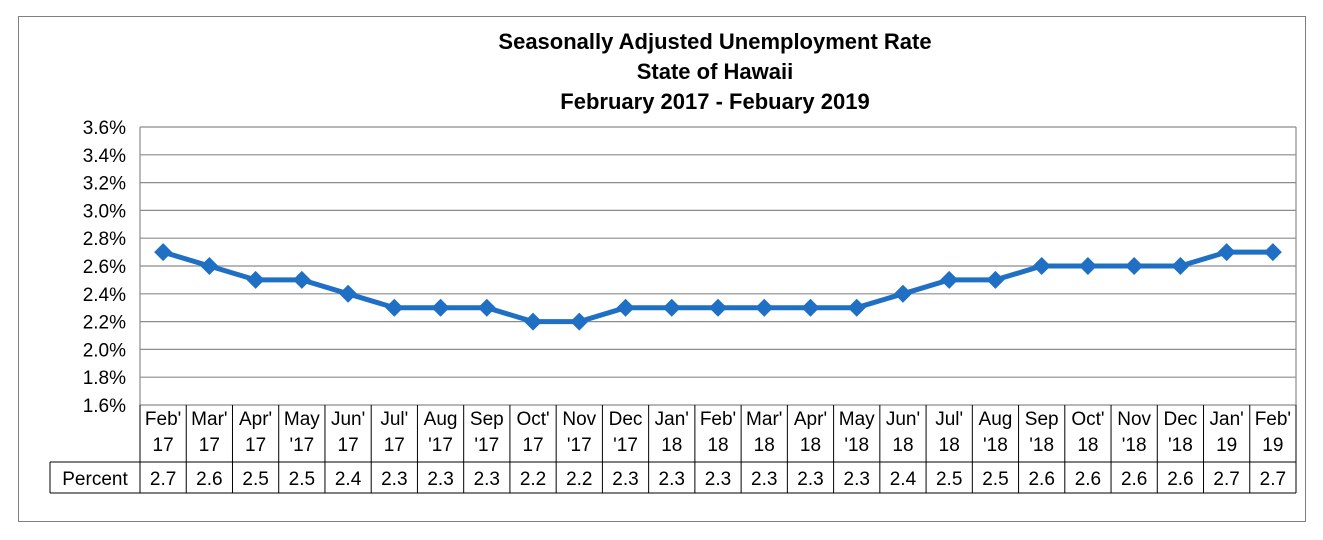  What do you see at coordinates (714, 41) in the screenshot?
I see `chart-title-line-1: Seasonally Adjusted Unemployment Rate` at bounding box center [714, 41].